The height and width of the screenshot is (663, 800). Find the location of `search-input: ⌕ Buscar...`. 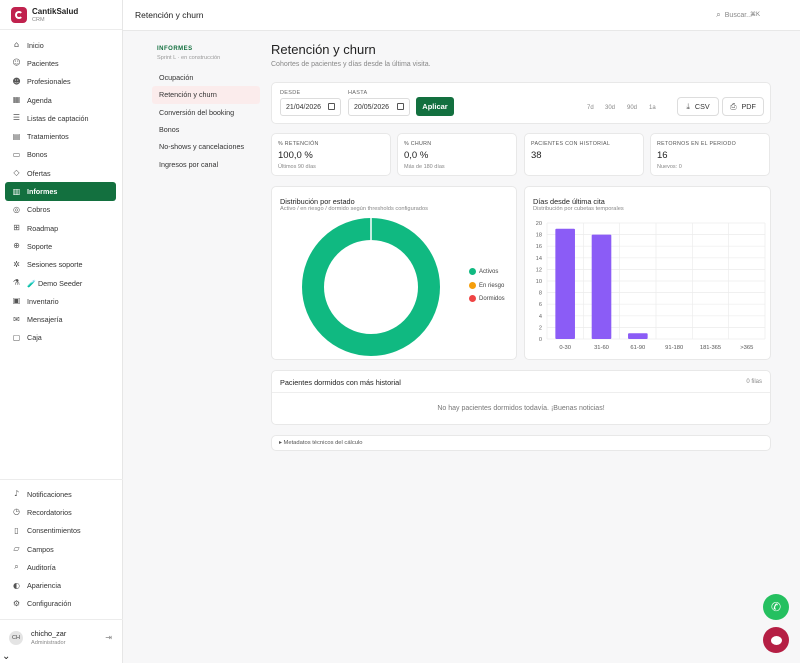

search-input: ⌕ Buscar... is located at coordinates (734, 15).